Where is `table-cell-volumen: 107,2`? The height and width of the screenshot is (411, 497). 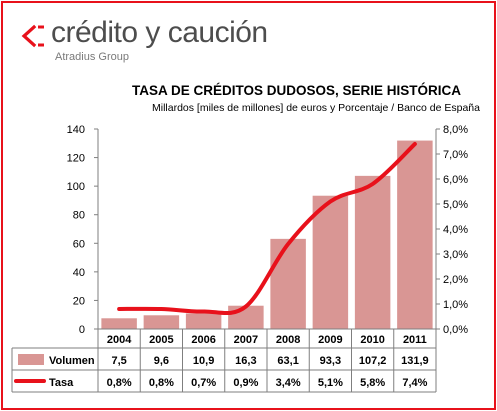 table-cell-volumen: 107,2 is located at coordinates (373, 361).